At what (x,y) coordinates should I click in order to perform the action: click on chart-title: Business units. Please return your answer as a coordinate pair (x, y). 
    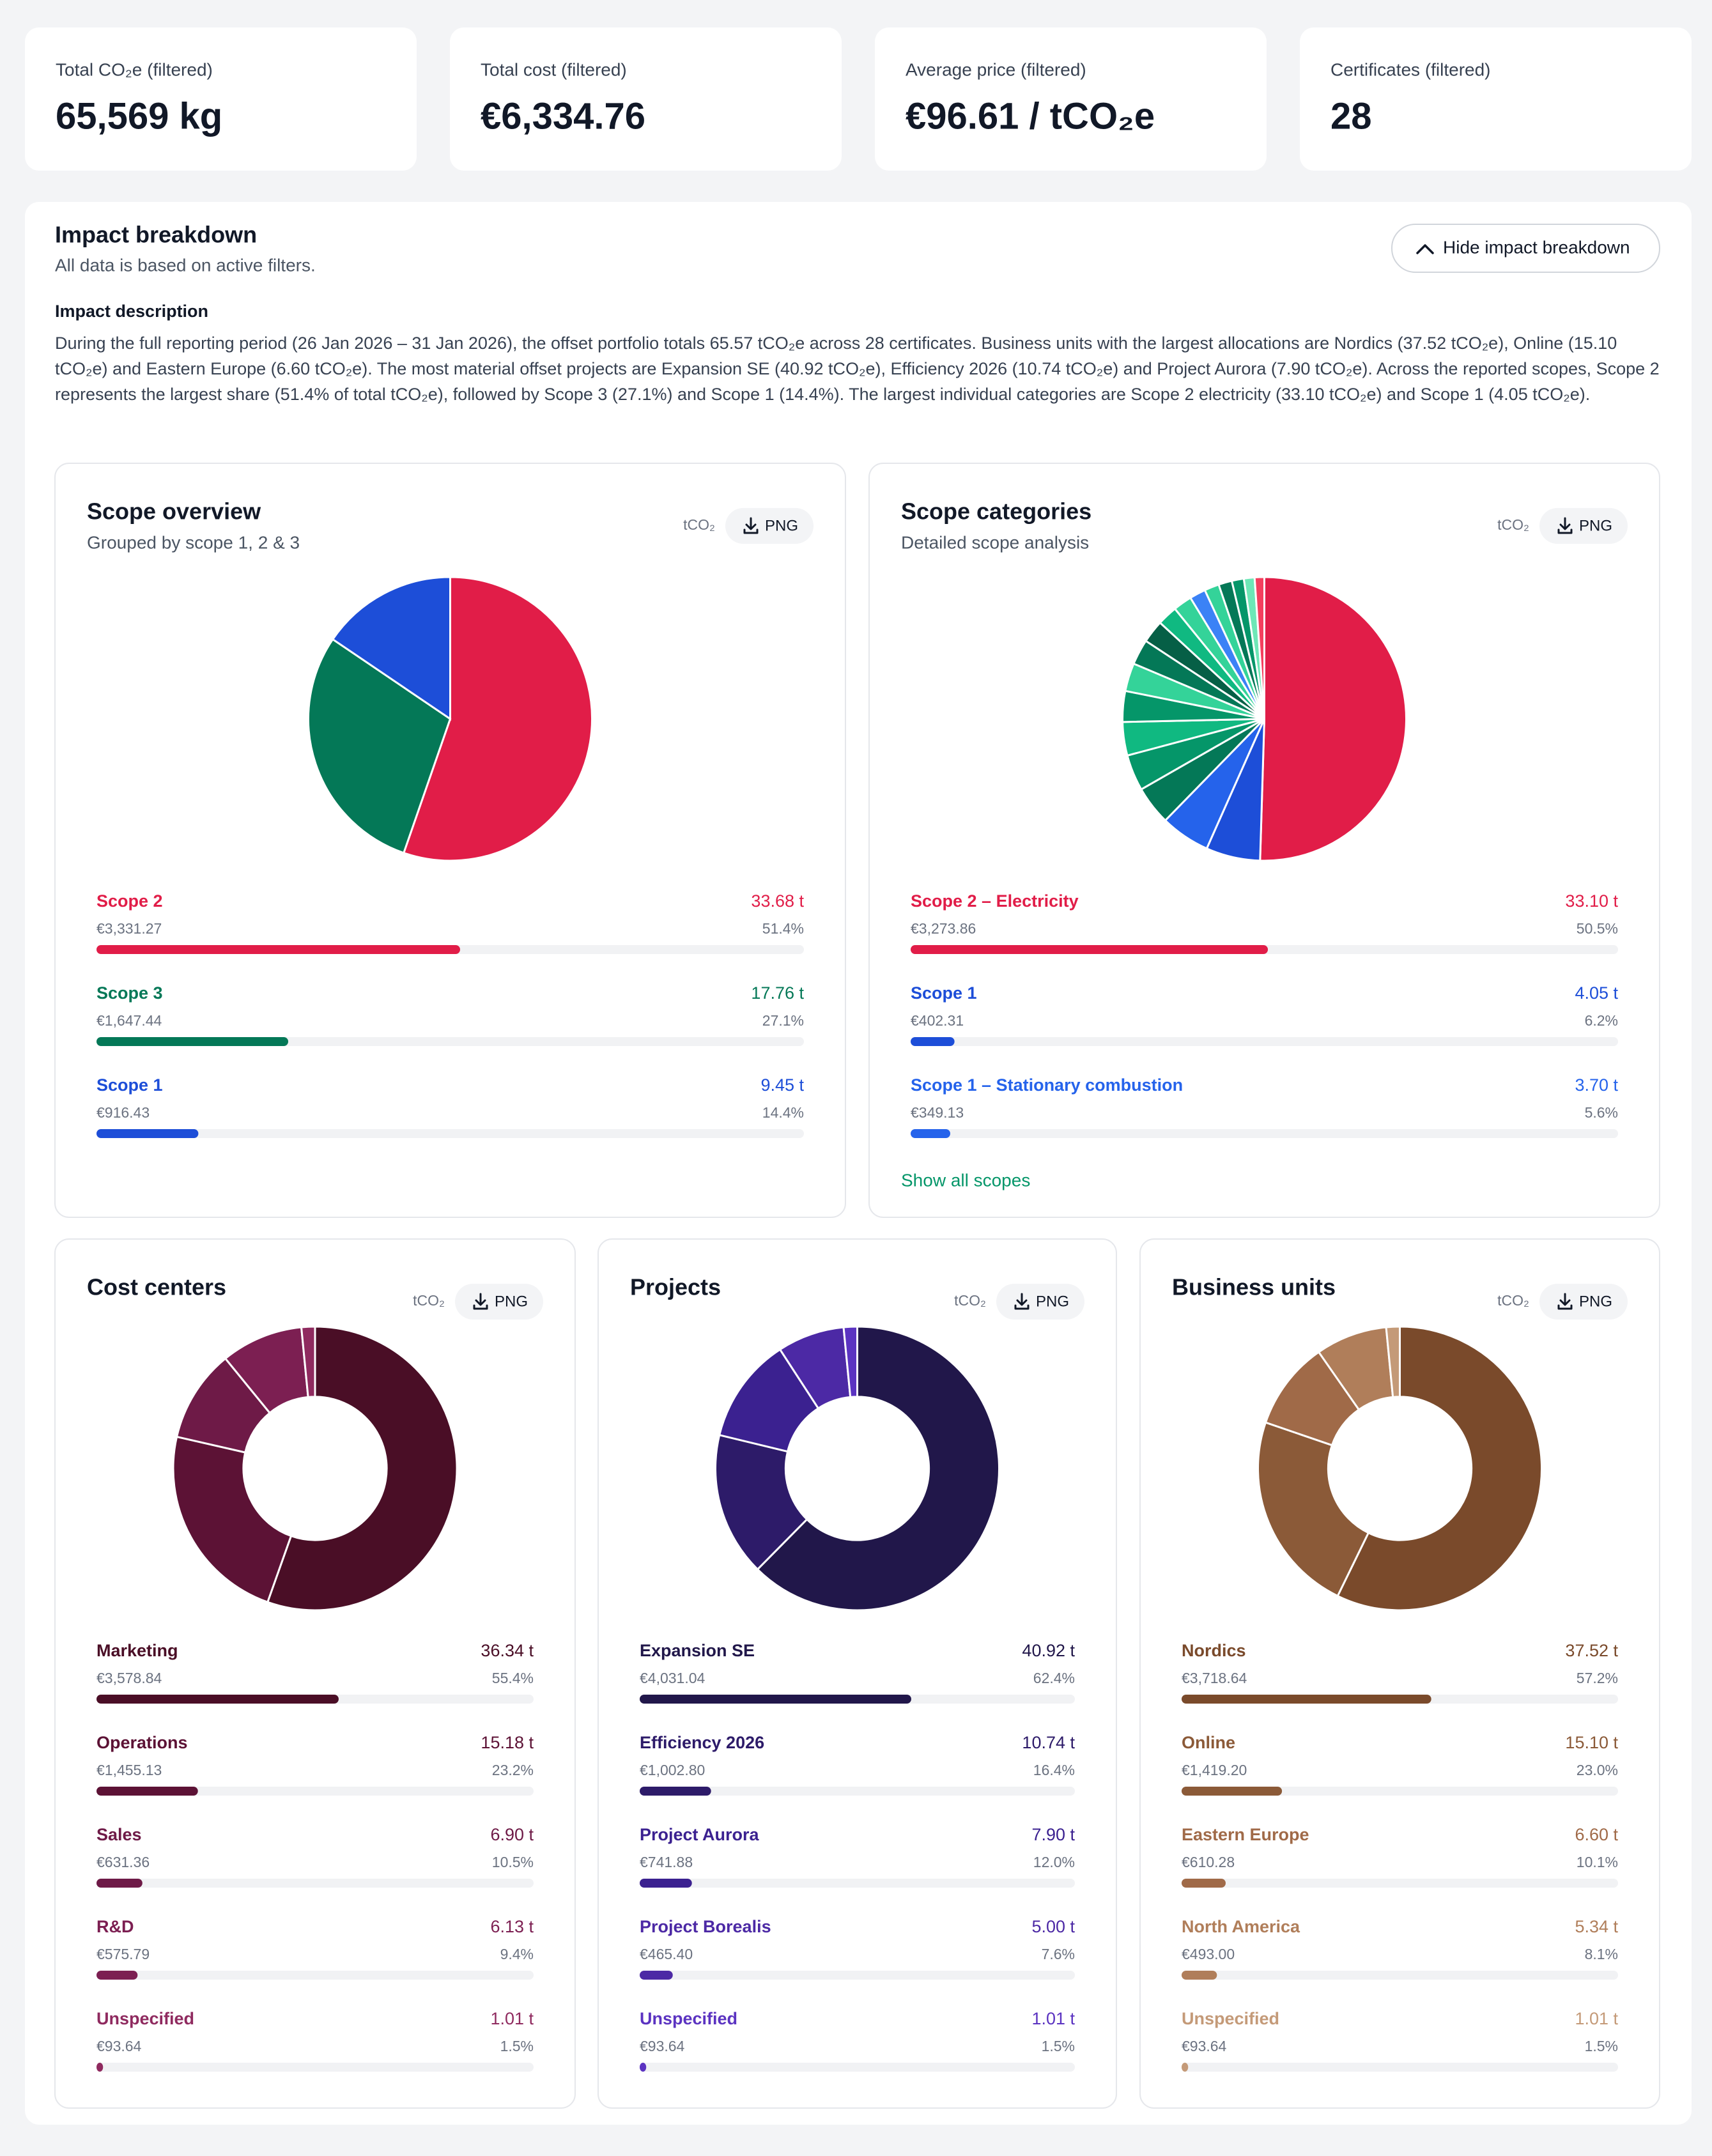
    Looking at the image, I should click on (1254, 1287).